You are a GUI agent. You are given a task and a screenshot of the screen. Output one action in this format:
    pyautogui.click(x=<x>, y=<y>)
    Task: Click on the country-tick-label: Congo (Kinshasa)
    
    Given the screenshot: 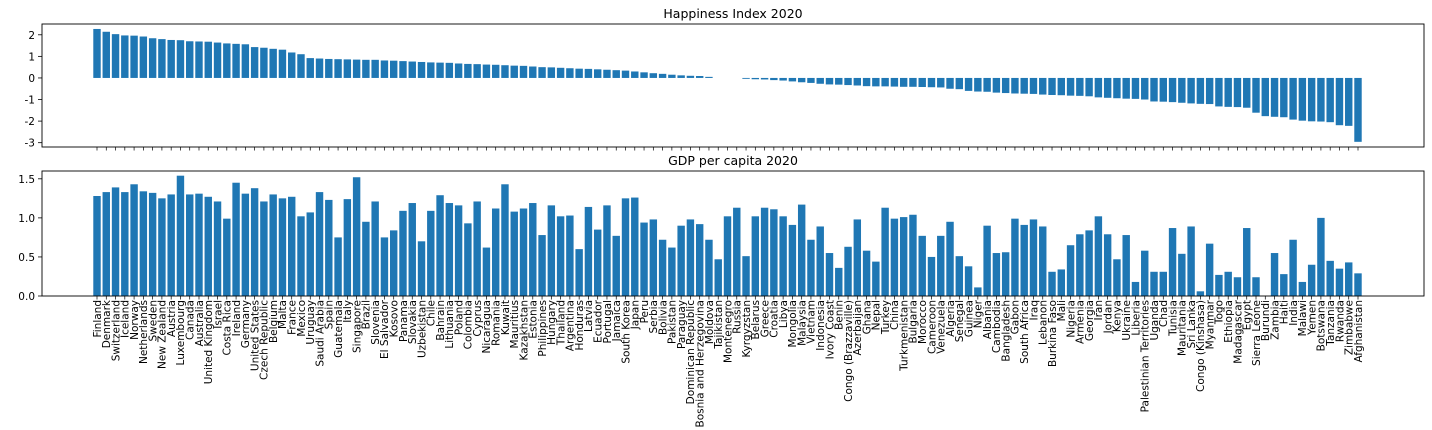 What is the action you would take?
    pyautogui.click(x=1201, y=346)
    